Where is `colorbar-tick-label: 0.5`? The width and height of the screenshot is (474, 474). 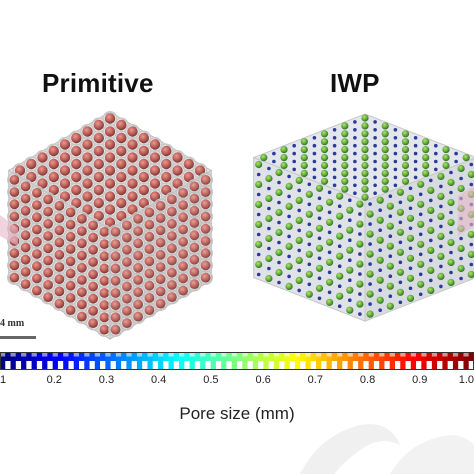
colorbar-tick-label: 0.5 is located at coordinates (211, 380).